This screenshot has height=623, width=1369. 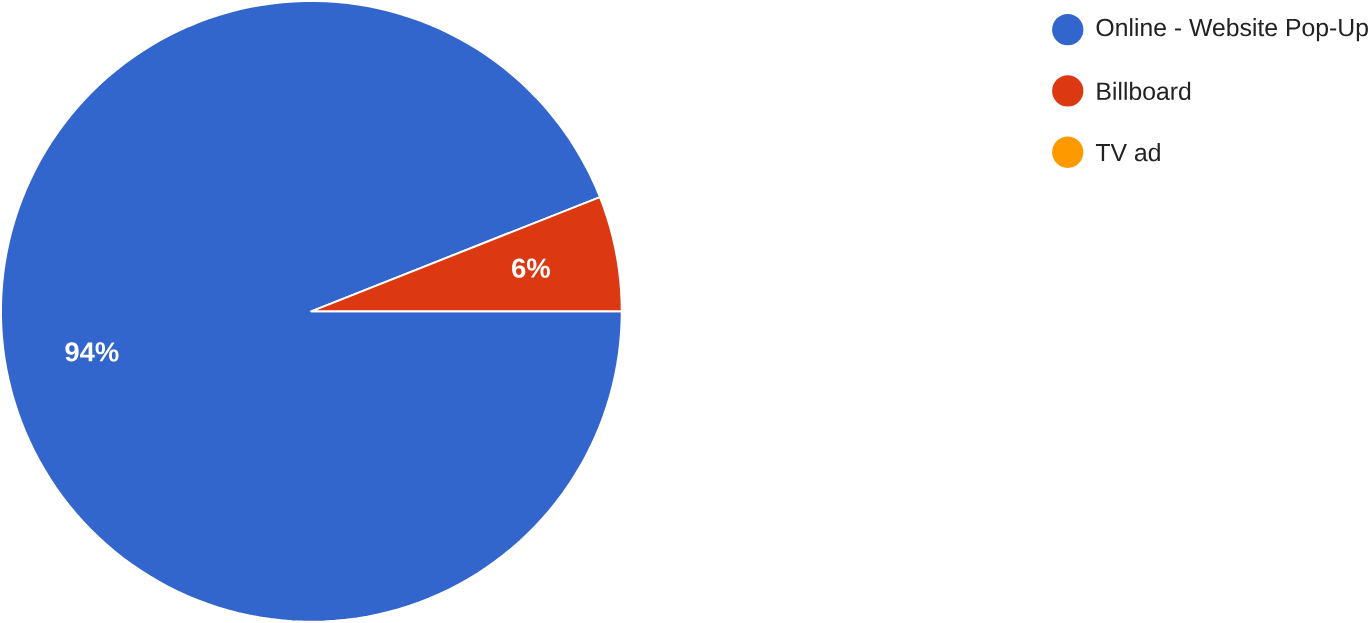 I want to click on legend-label: TV ad, so click(x=1127, y=152).